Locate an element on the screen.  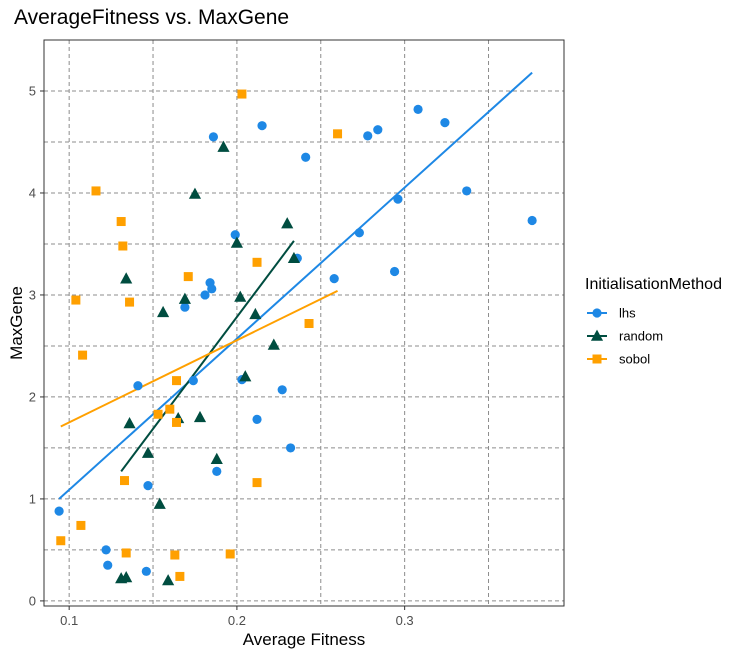
y-tick-label: 1 is located at coordinates (32, 498).